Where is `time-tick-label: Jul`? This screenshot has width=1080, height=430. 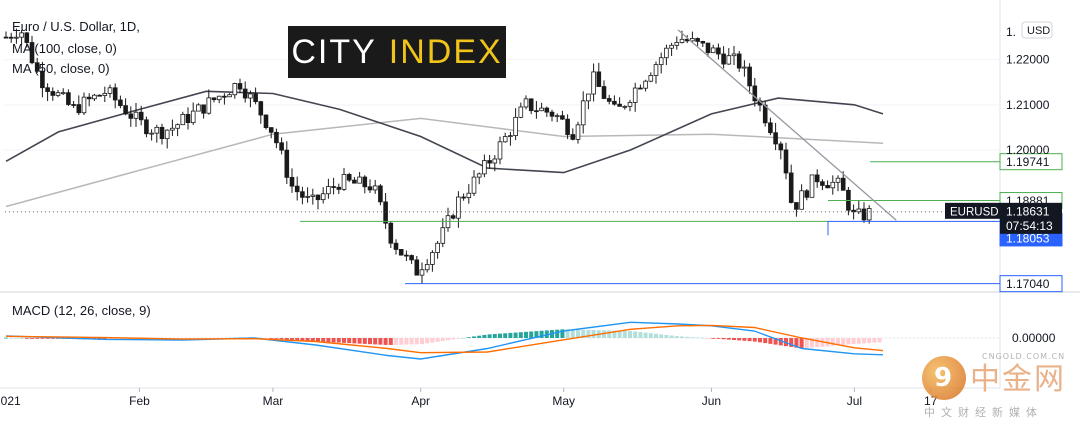
time-tick-label: Jul is located at coordinates (854, 401).